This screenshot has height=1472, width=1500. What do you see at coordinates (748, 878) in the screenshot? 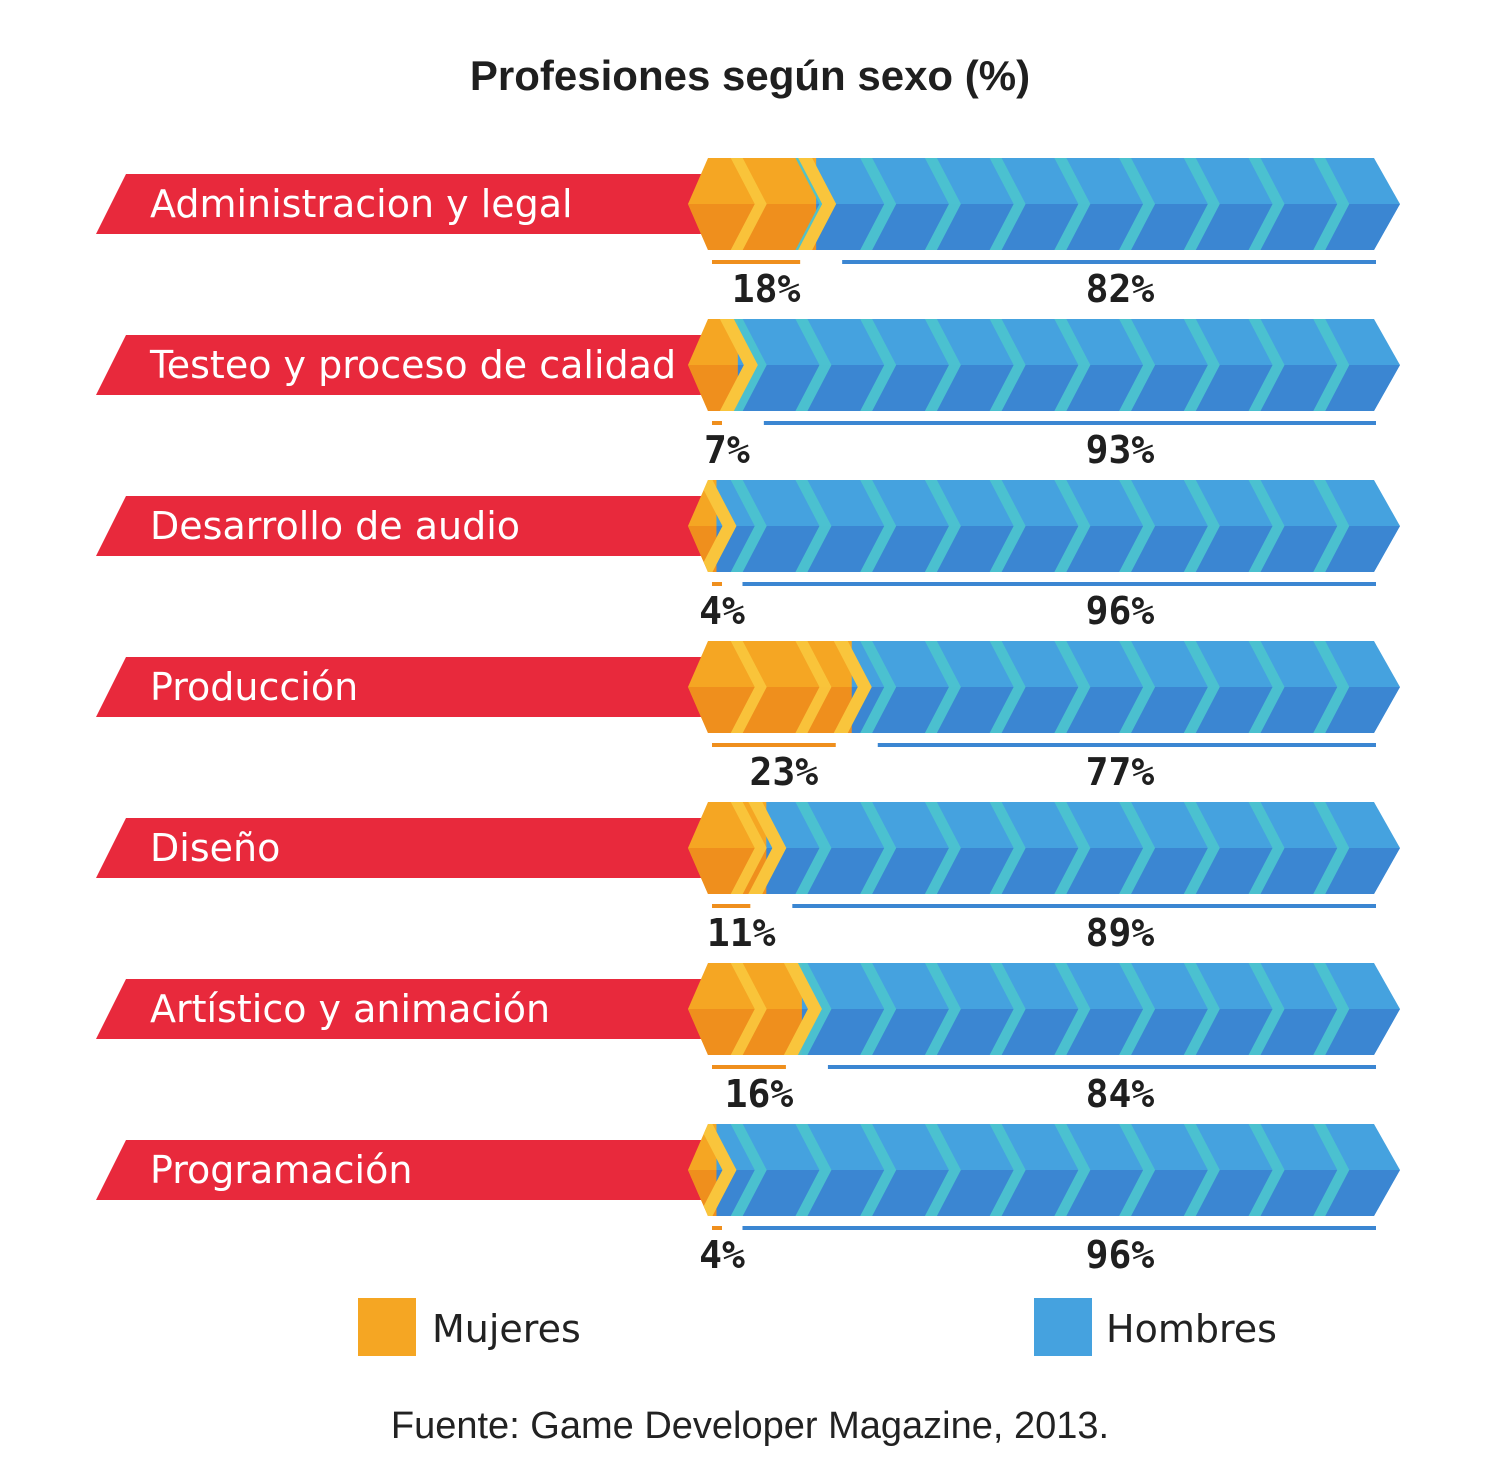
I see `row-4: Diseño 11% 89%` at bounding box center [748, 878].